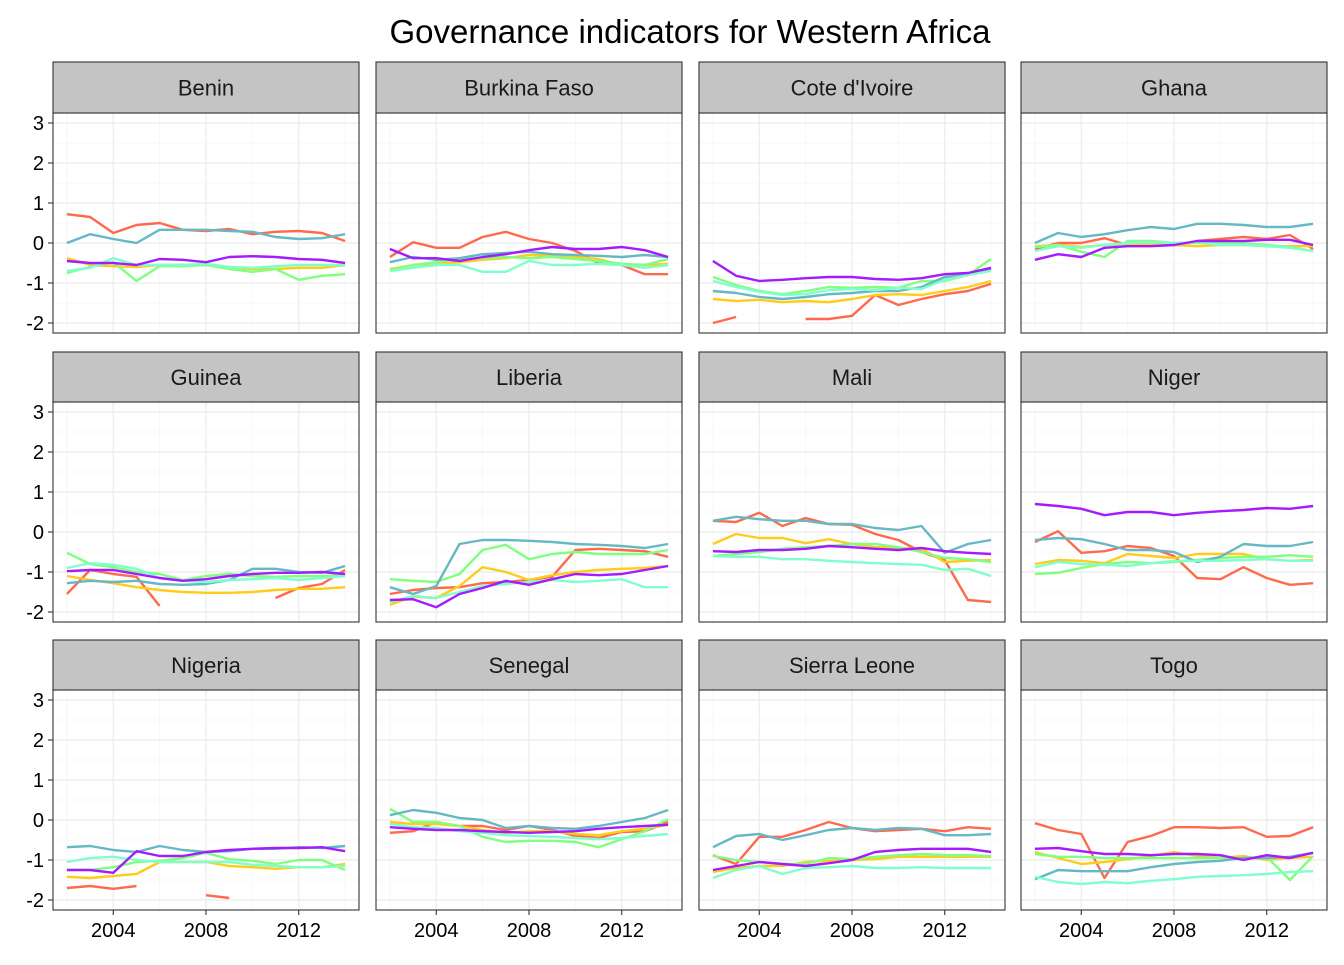  I want to click on facet-strip-label: Cote d'Ivoire, so click(852, 88).